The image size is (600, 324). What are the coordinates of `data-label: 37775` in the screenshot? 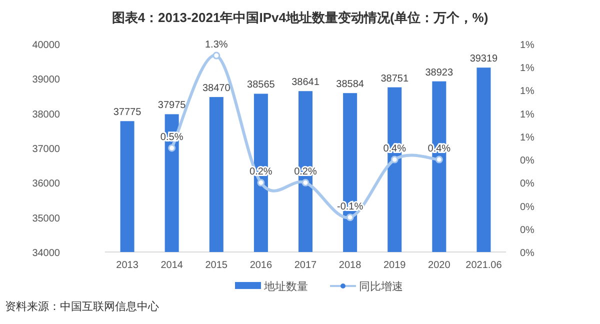 It's located at (127, 112).